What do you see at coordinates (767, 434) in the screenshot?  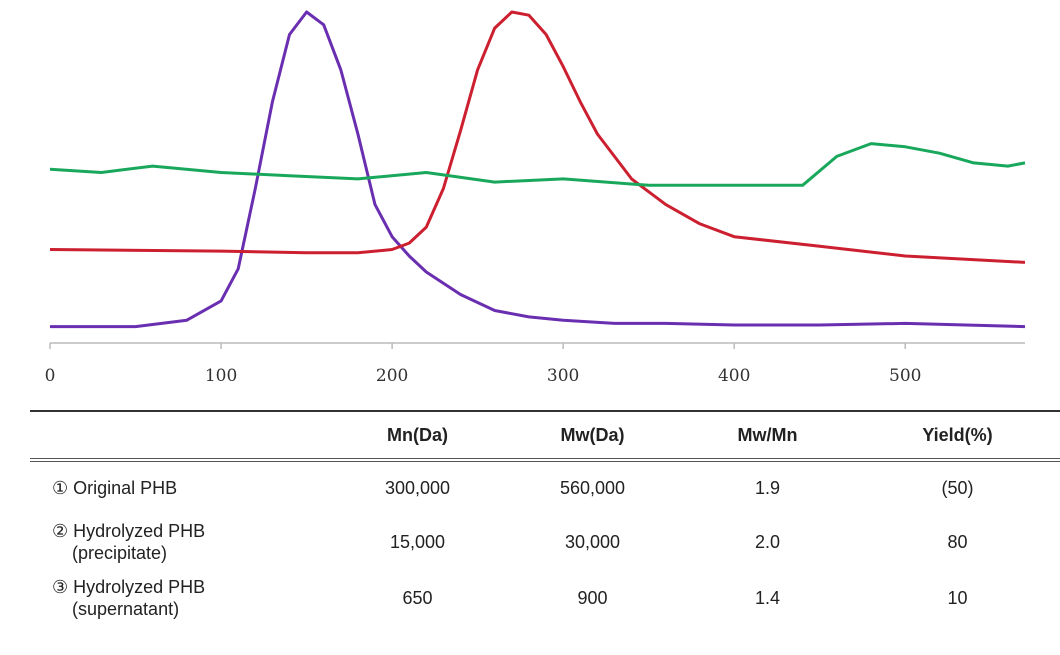 I see `header-mw-mn: Mw/Mn` at bounding box center [767, 434].